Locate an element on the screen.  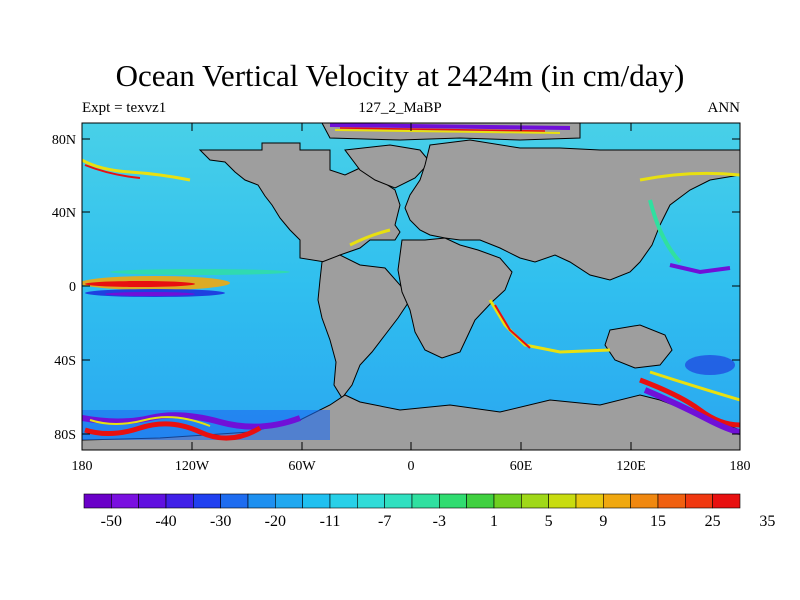
lon-tick-label-60w: 60W is located at coordinates (302, 466).